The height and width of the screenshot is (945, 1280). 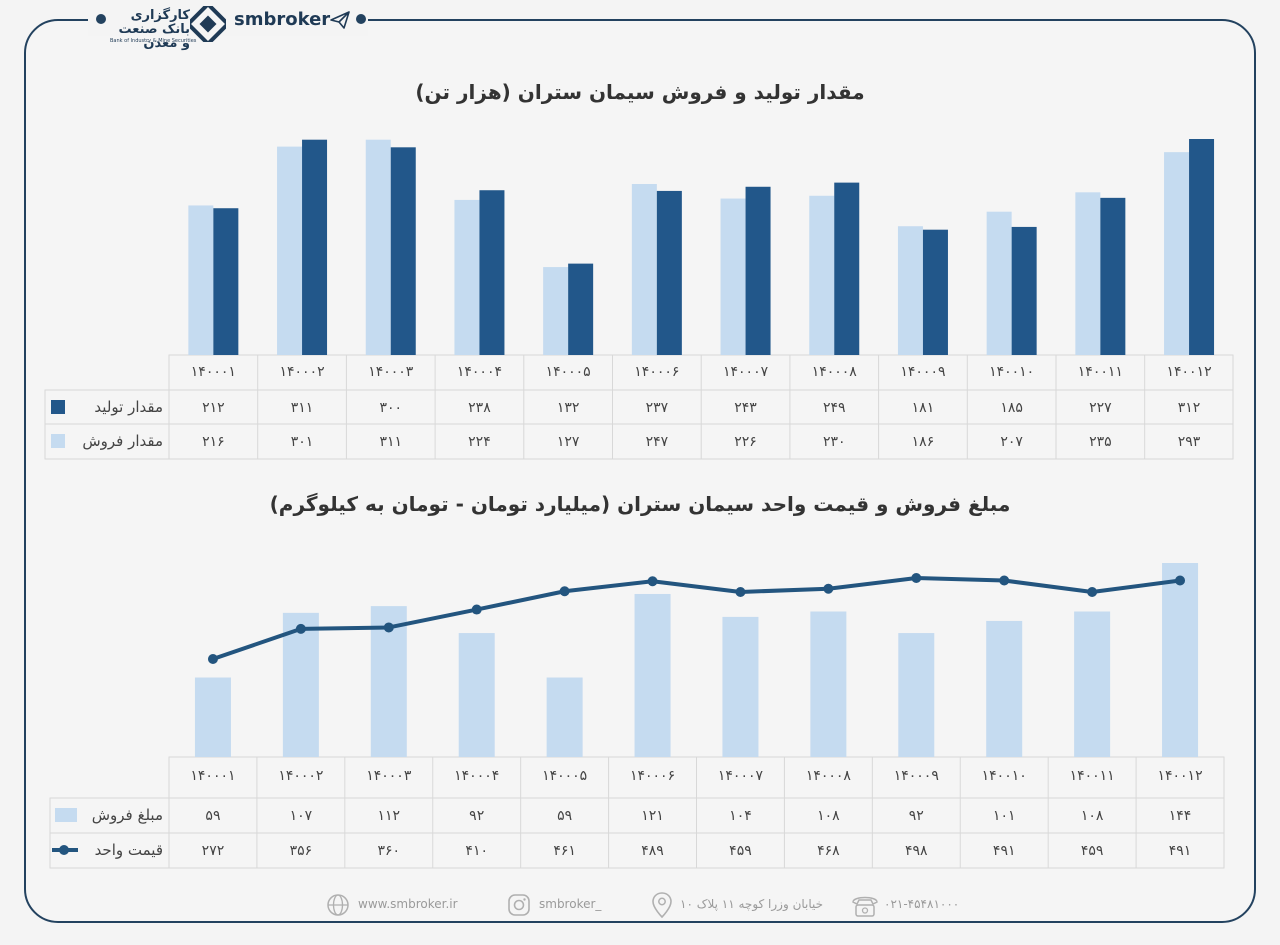 What do you see at coordinates (1100, 408) in the screenshot?
I see `data-label-production: ۲۲۷` at bounding box center [1100, 408].